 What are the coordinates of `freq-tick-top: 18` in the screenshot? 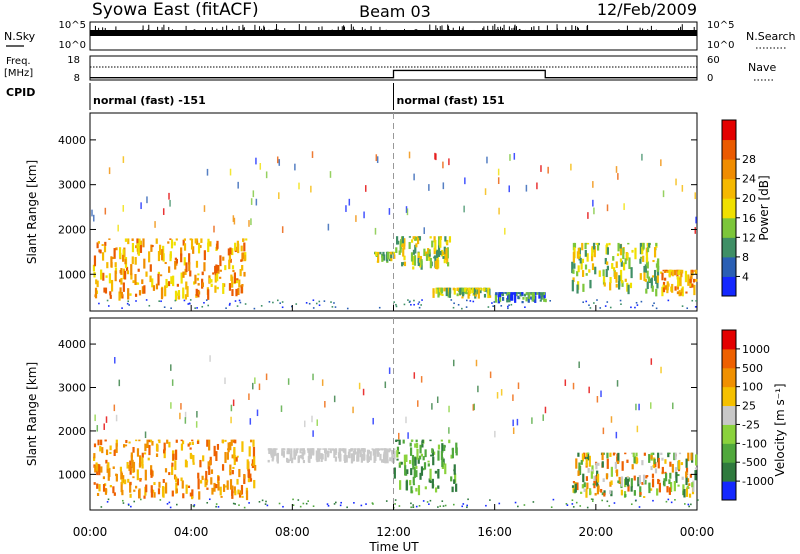 It's located at (73, 60).